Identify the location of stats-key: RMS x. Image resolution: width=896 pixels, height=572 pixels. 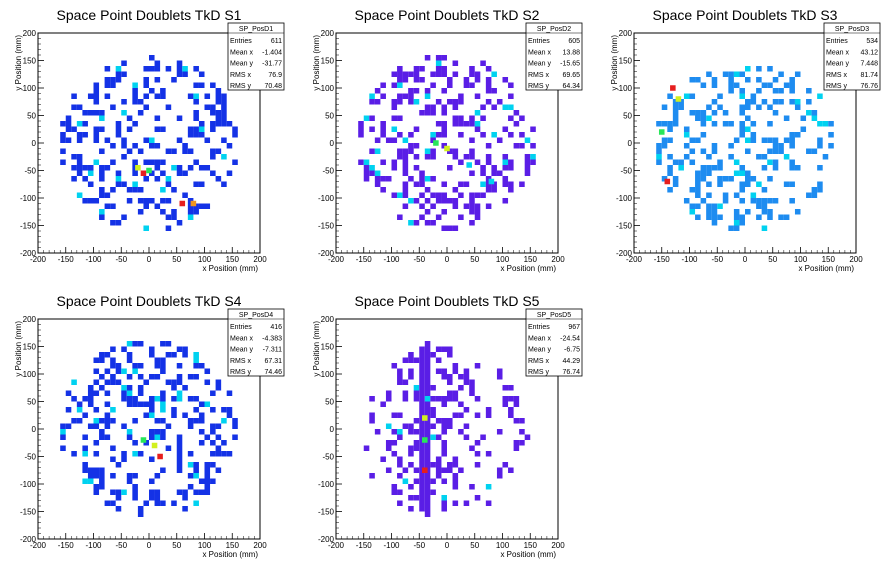
(539, 361).